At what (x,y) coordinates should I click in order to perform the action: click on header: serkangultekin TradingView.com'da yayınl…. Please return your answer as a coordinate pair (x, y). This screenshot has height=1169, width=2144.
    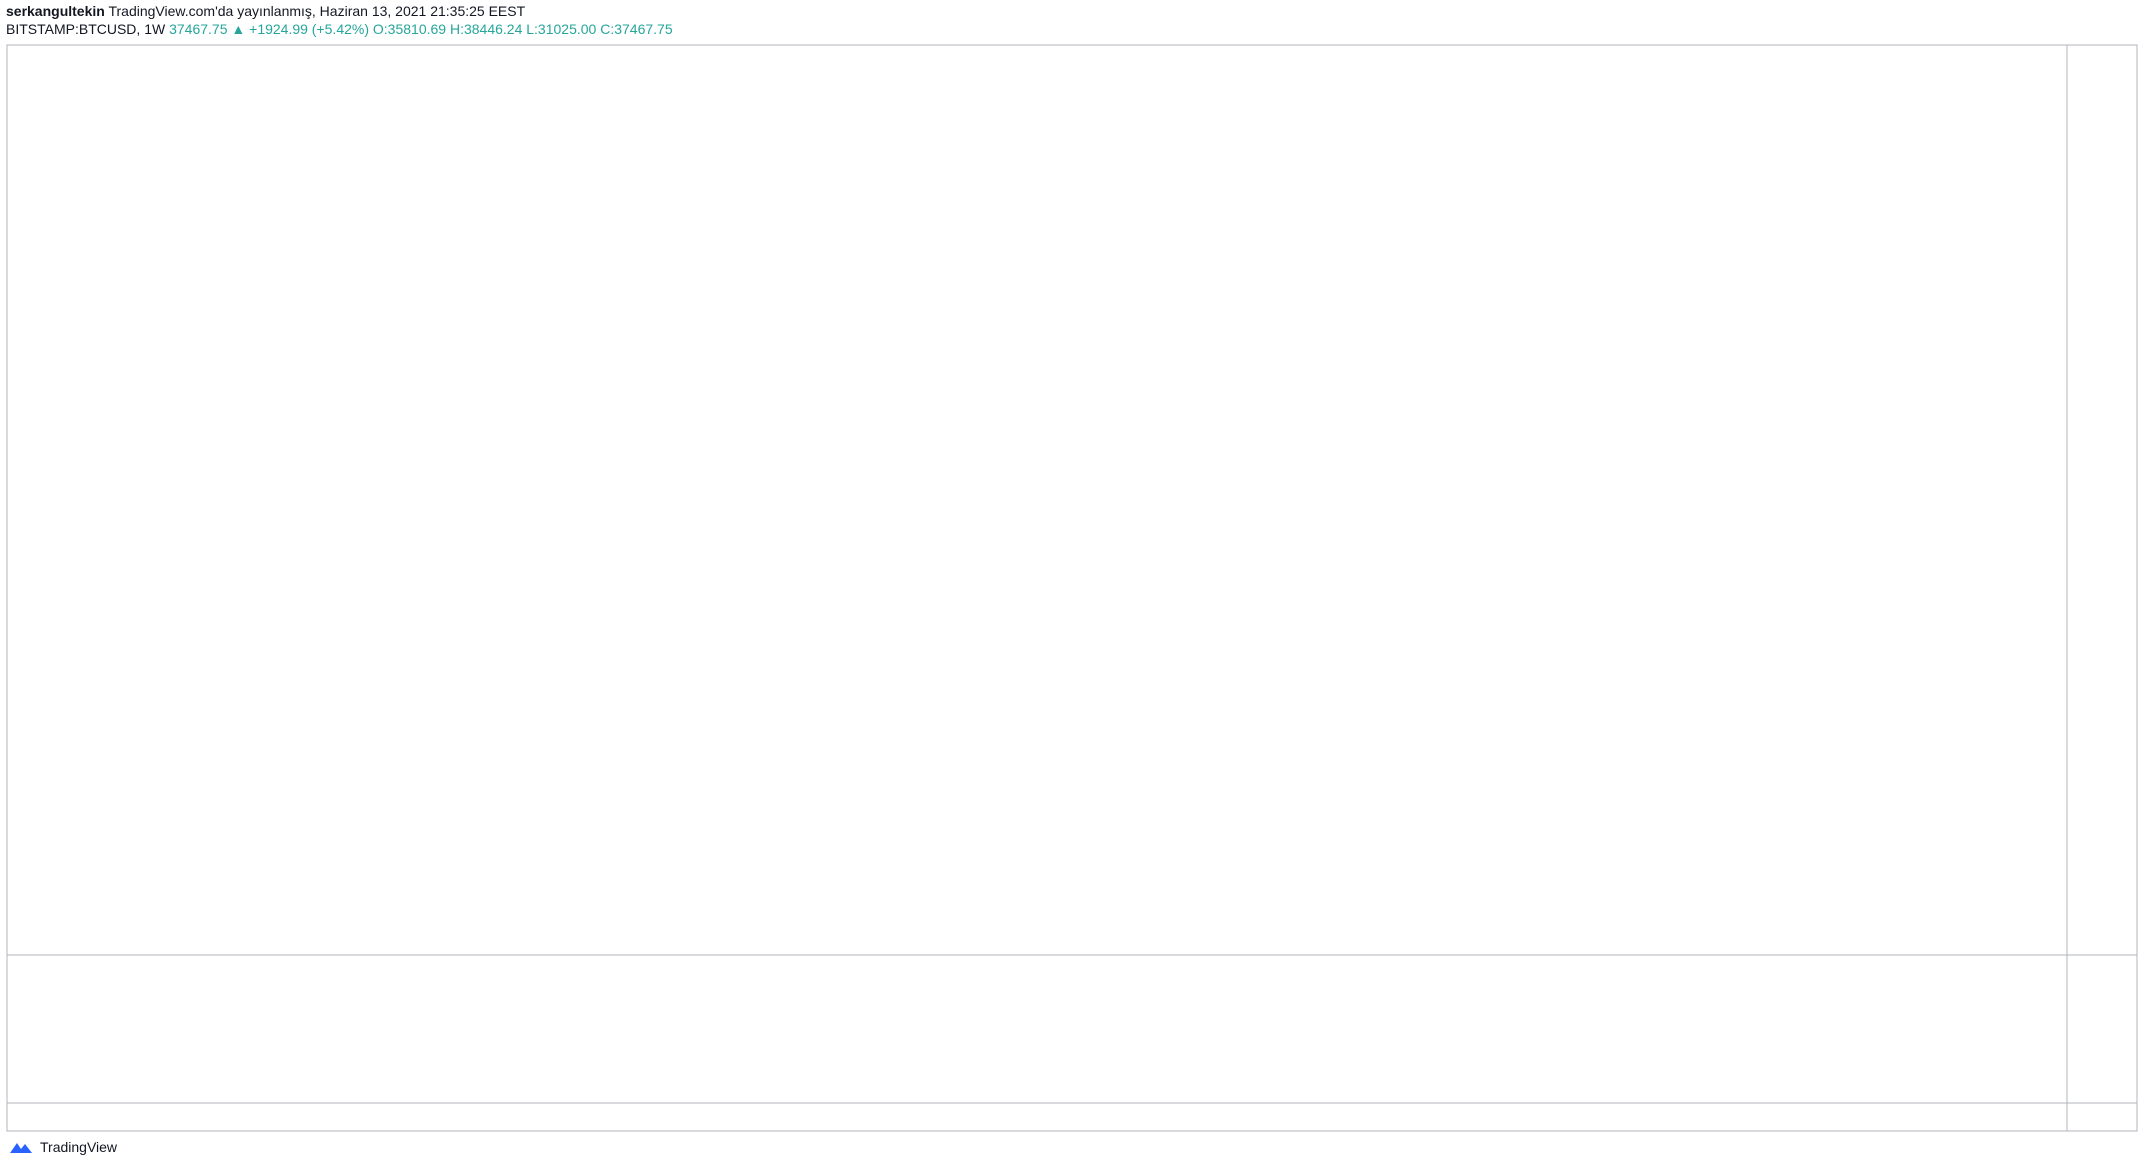
    Looking at the image, I should click on (339, 20).